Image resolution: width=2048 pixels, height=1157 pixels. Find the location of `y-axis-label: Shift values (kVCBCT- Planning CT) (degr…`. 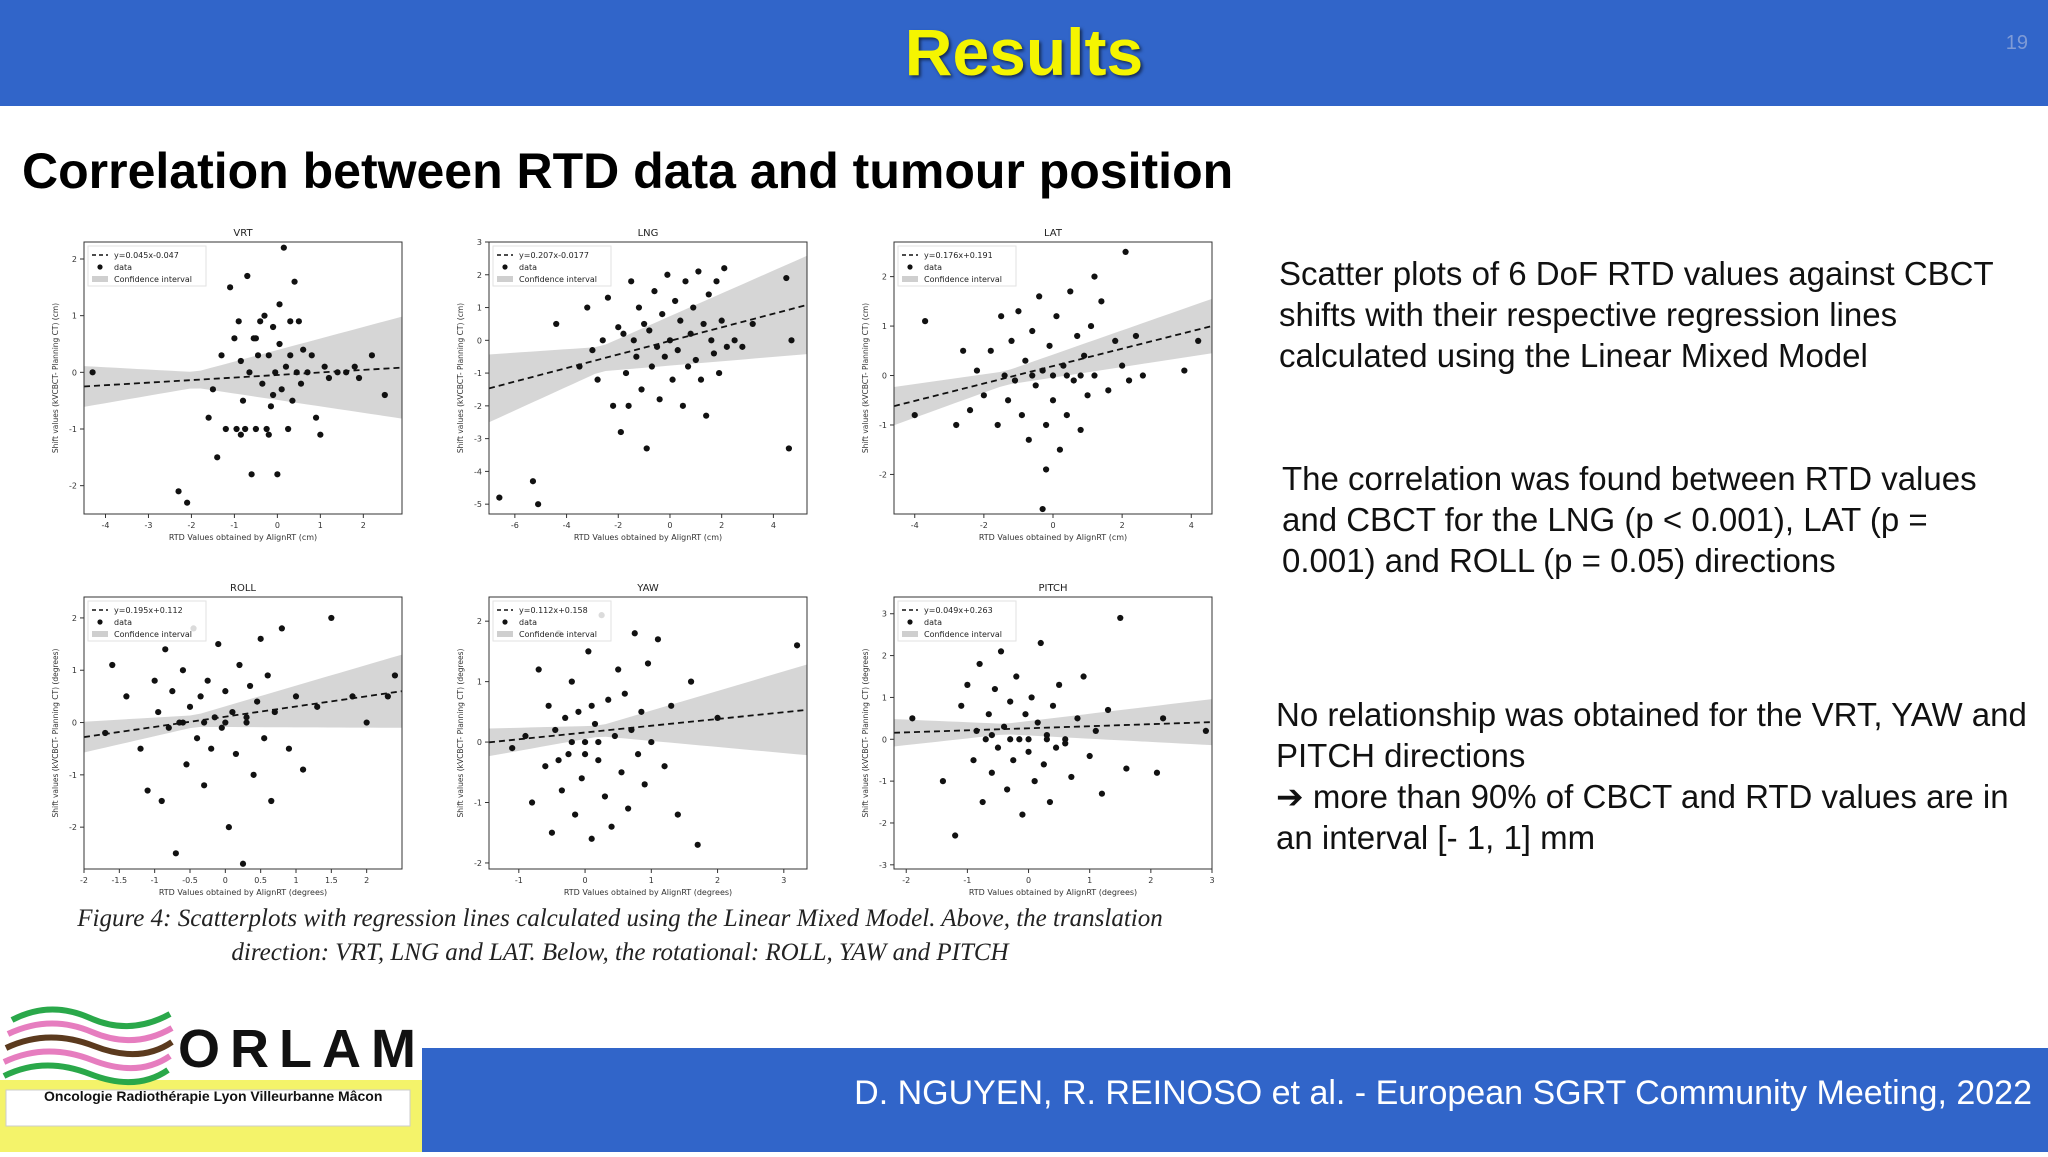

y-axis-label: Shift values (kVCBCT- Planning CT) (degr… is located at coordinates (865, 732).